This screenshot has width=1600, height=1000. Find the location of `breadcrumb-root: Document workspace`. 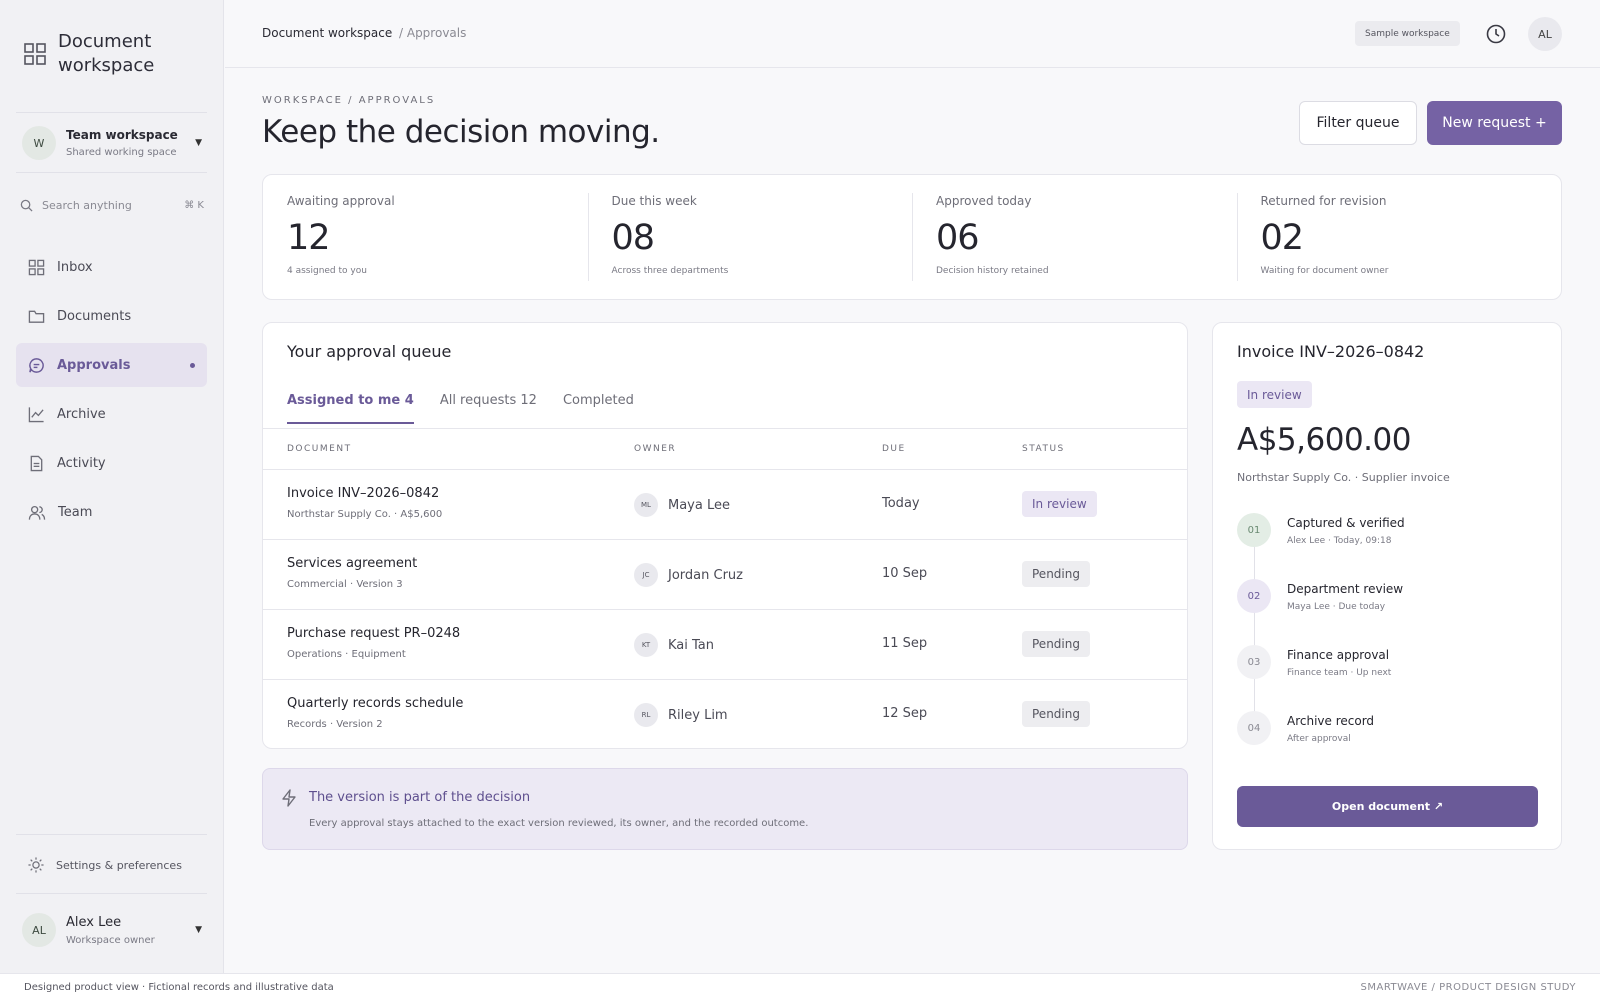

breadcrumb-root: Document workspace is located at coordinates (327, 33).